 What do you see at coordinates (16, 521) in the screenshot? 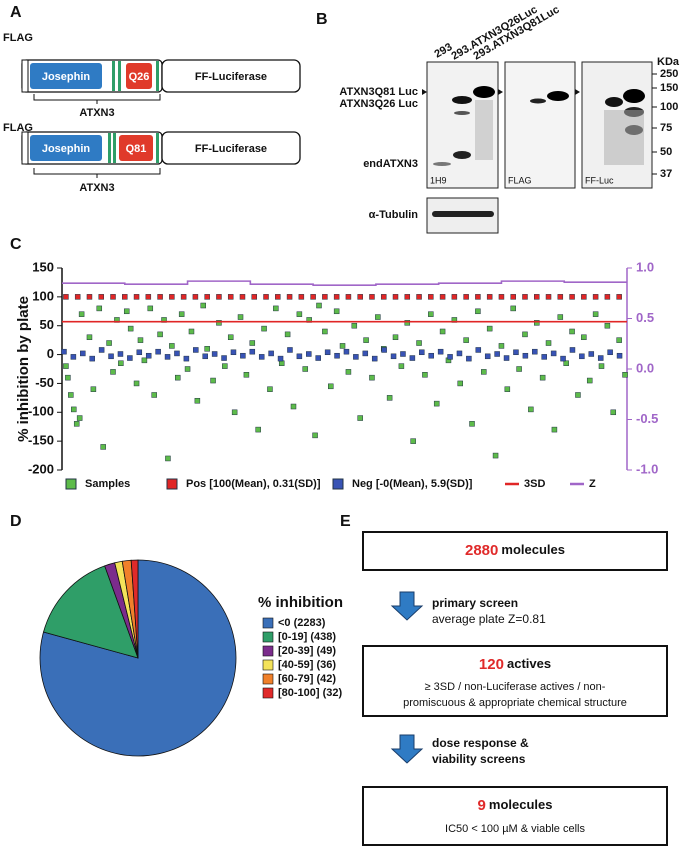
I see `panel-label: D` at bounding box center [16, 521].